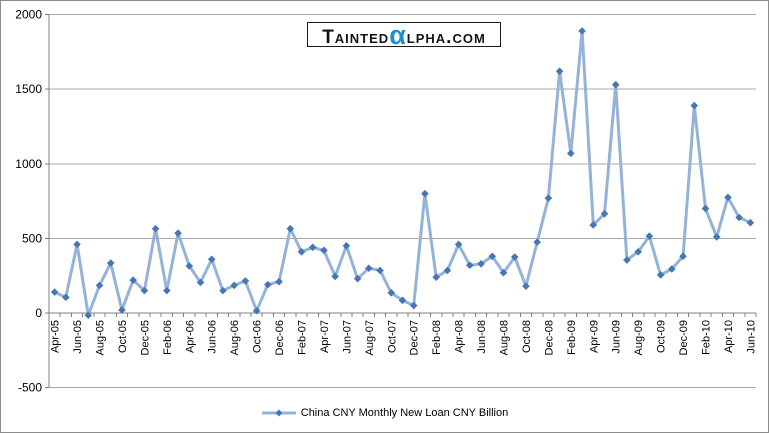  I want to click on x-tick-label: Aug-07, so click(370, 337).